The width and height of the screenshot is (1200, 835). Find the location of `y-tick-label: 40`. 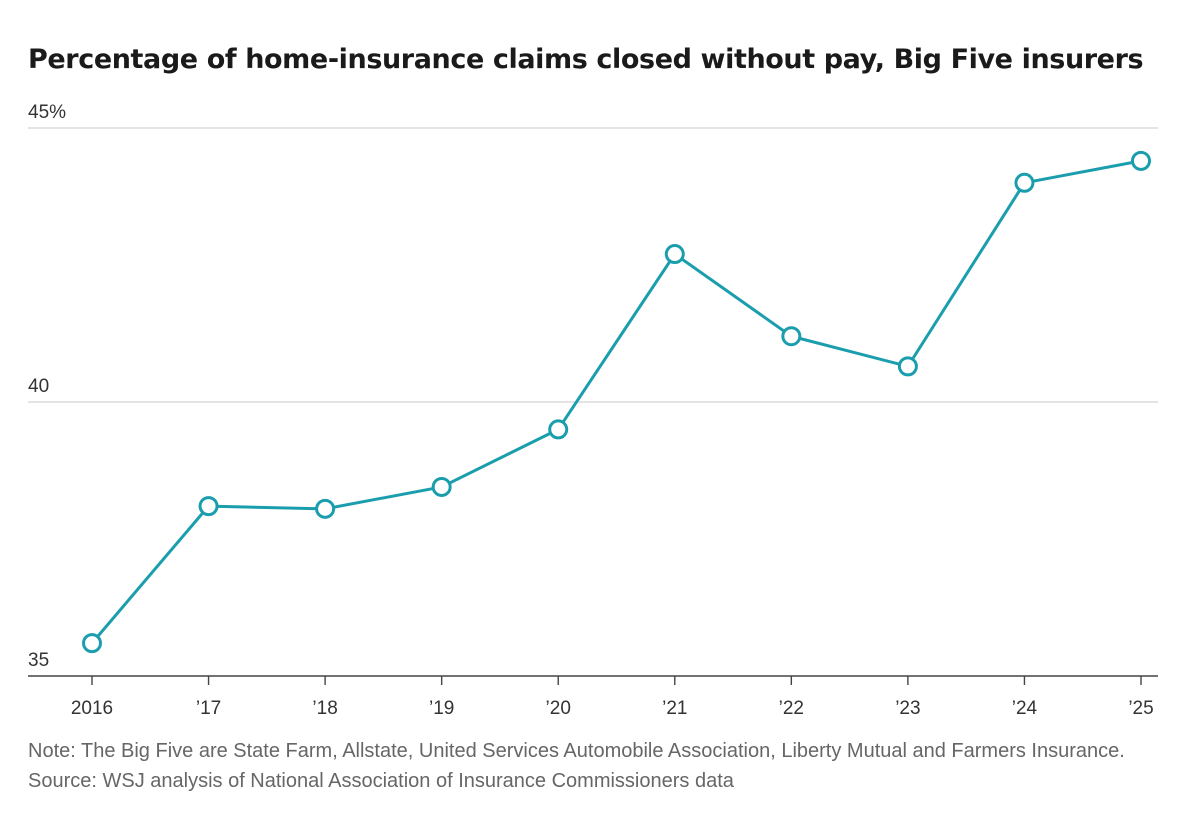

y-tick-label: 40 is located at coordinates (38, 386).